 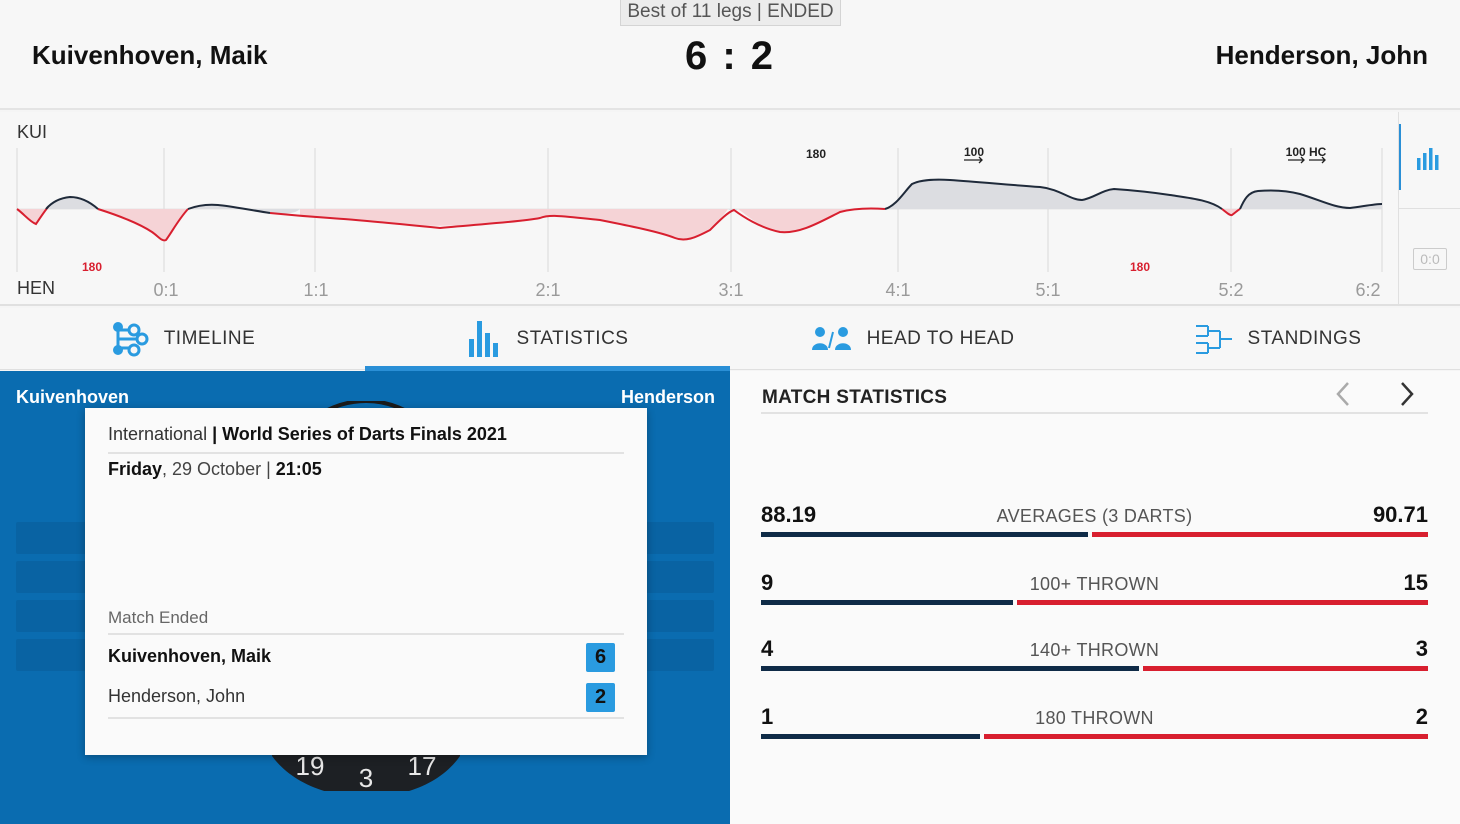 I want to click on stat-home-value: 1, so click(x=767, y=716).